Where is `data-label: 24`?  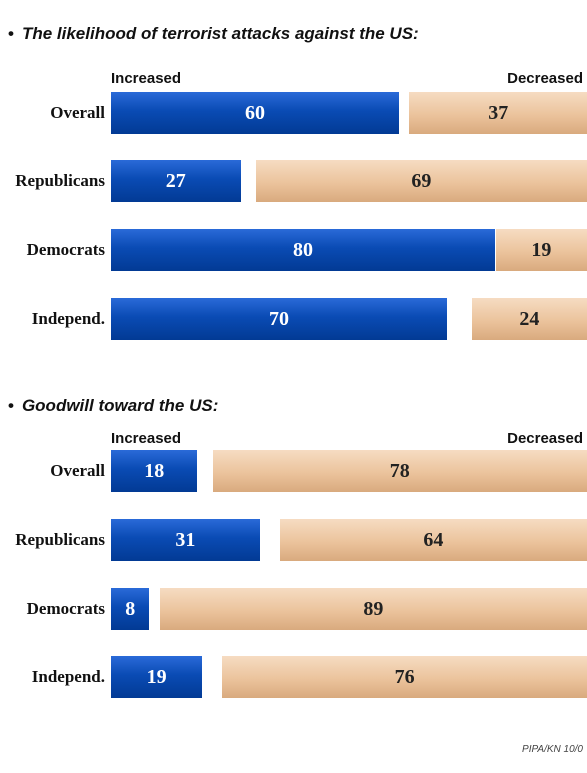
data-label: 24 is located at coordinates (529, 318).